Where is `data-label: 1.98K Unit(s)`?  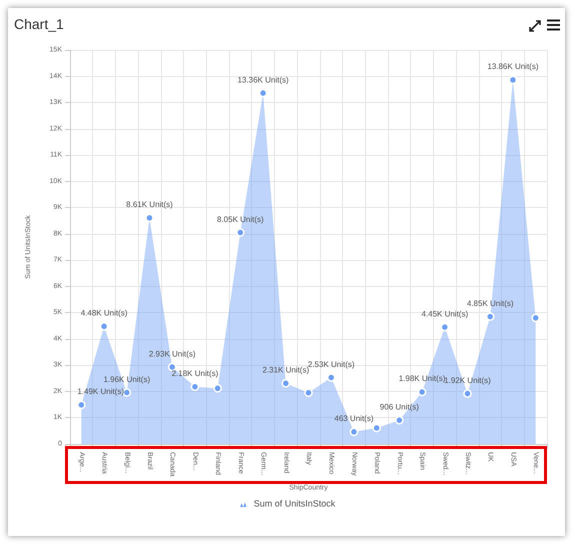
data-label: 1.98K Unit(s) is located at coordinates (422, 379).